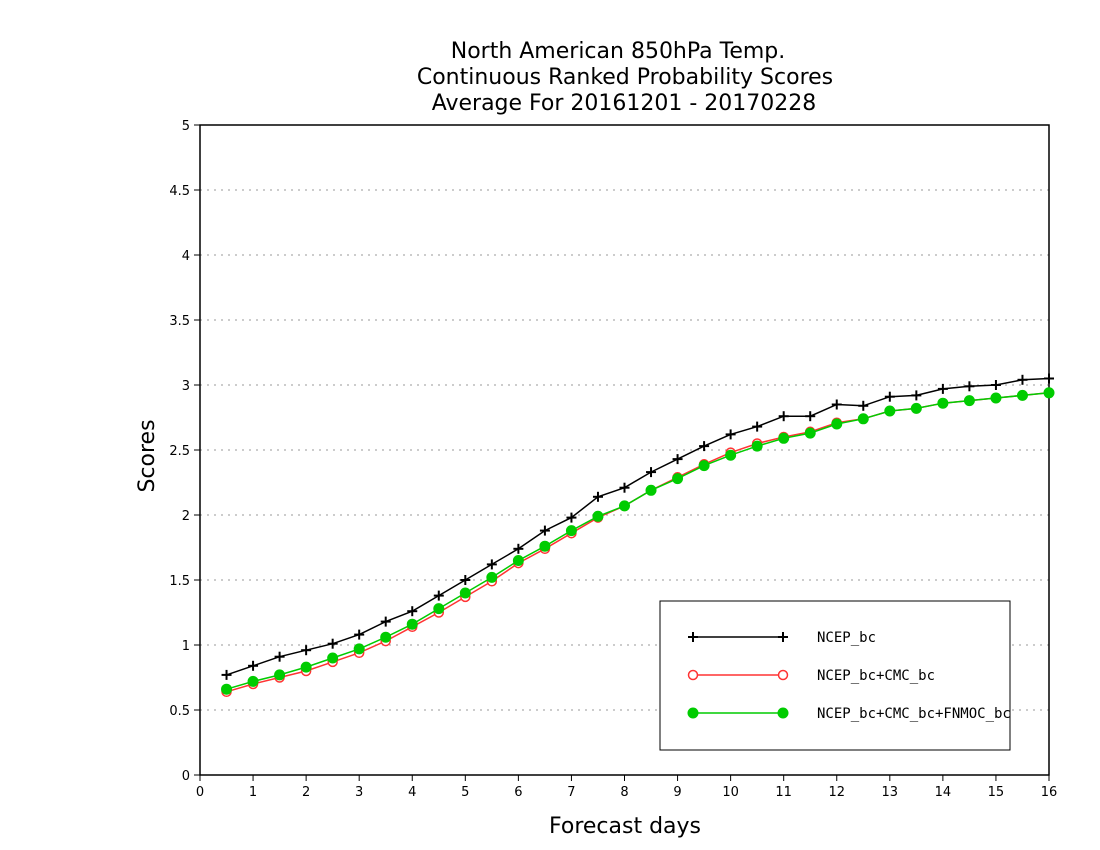 The height and width of the screenshot is (850, 1100). What do you see at coordinates (996, 792) in the screenshot?
I see `x-tick-label: 15` at bounding box center [996, 792].